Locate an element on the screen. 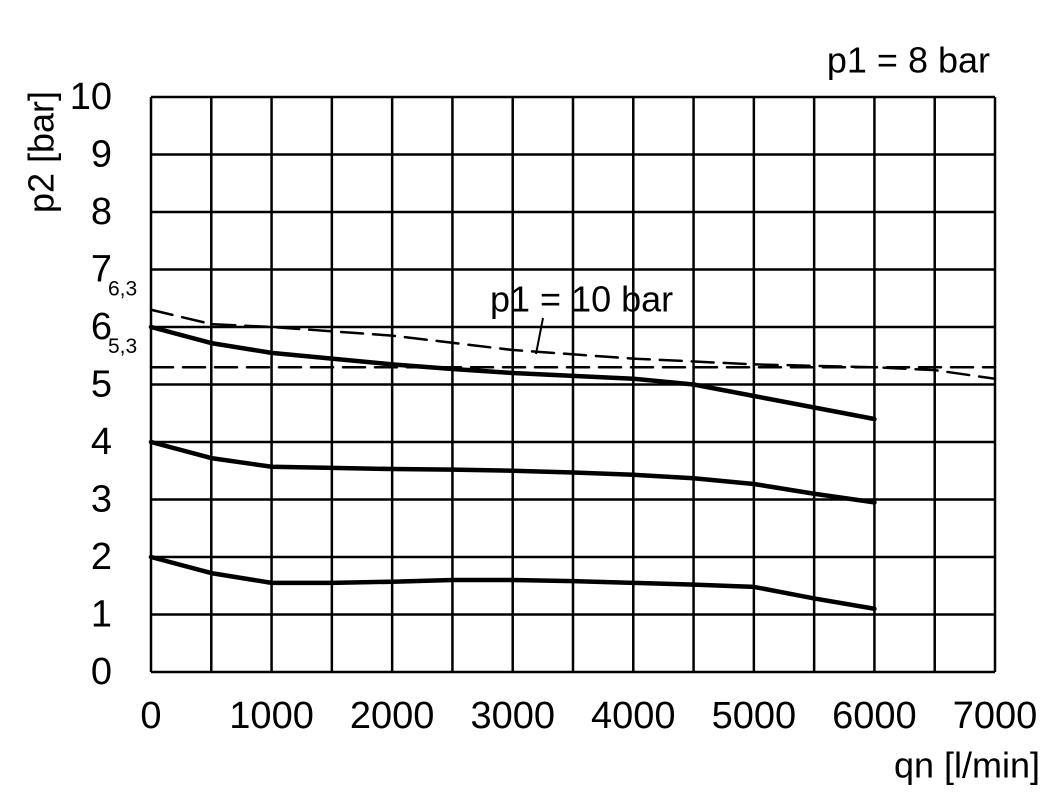  x-tick-label: 4000 is located at coordinates (633, 716).